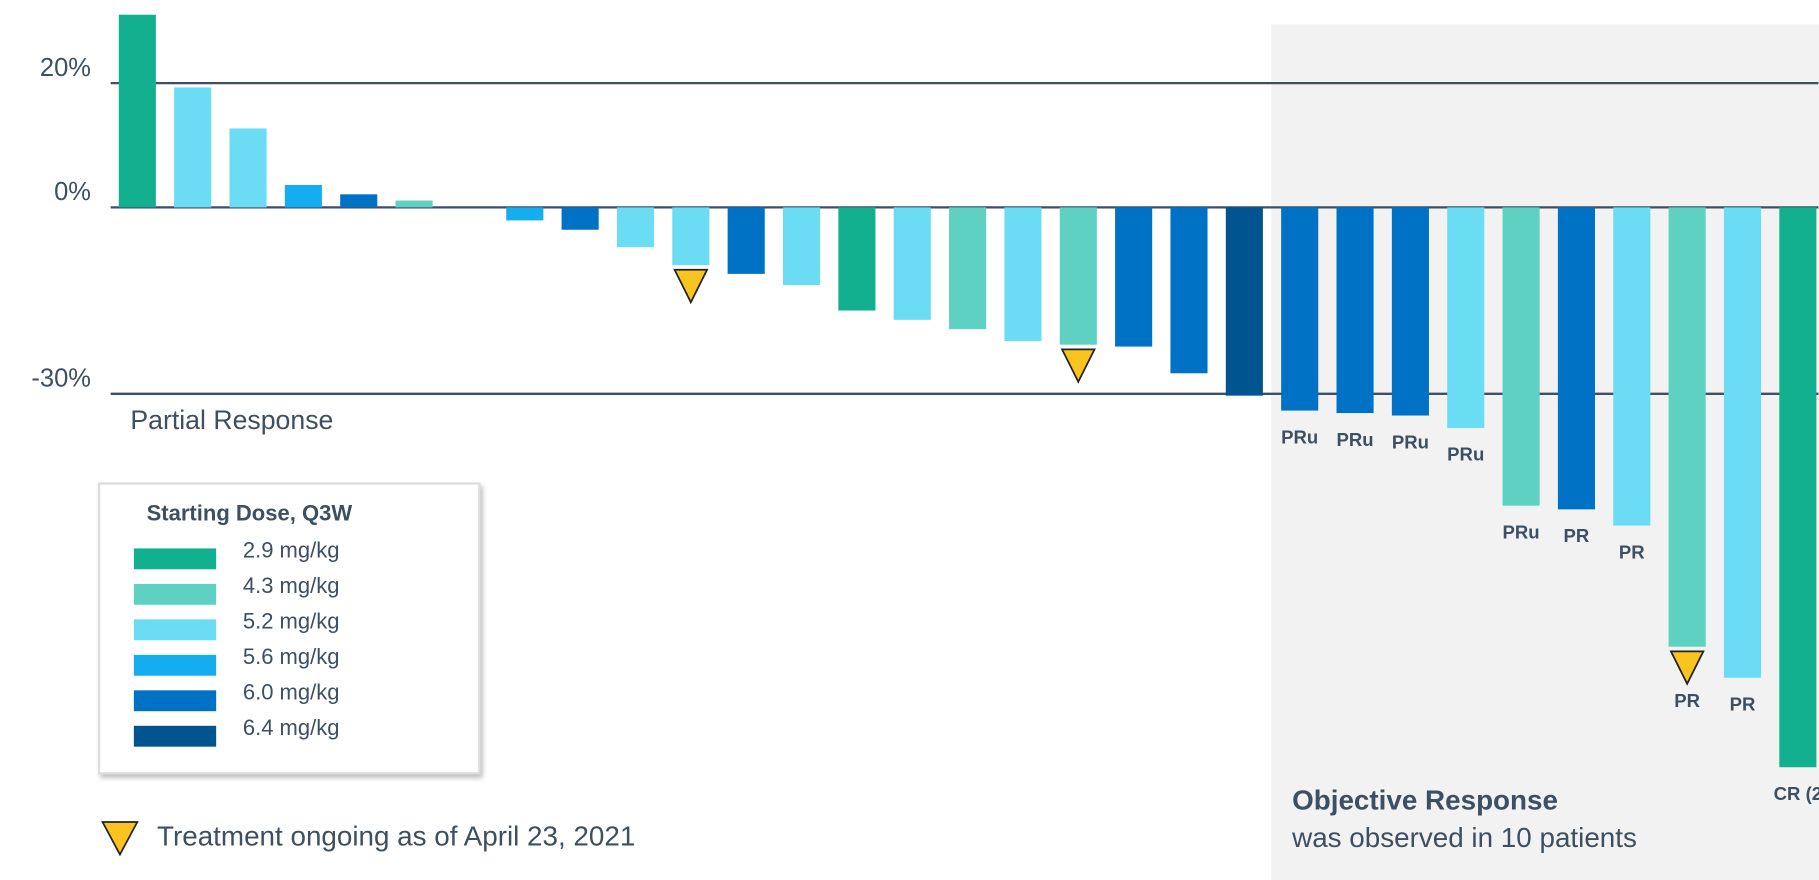  Describe the element at coordinates (1425, 800) in the screenshot. I see `or-title: Objective Response` at that location.